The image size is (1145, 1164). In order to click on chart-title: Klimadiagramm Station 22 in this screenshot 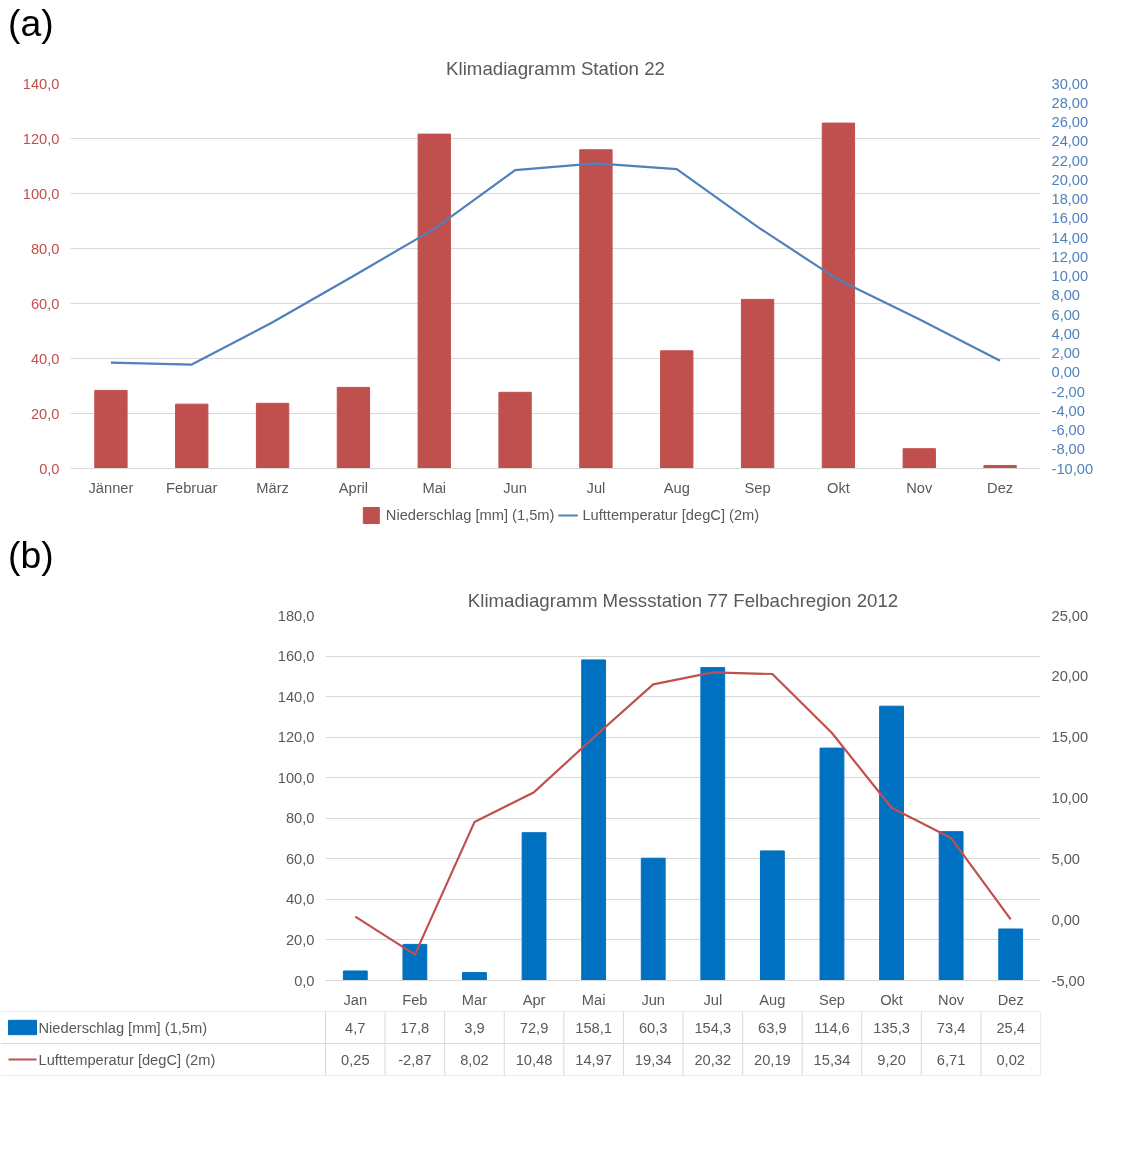, I will do `click(555, 68)`.